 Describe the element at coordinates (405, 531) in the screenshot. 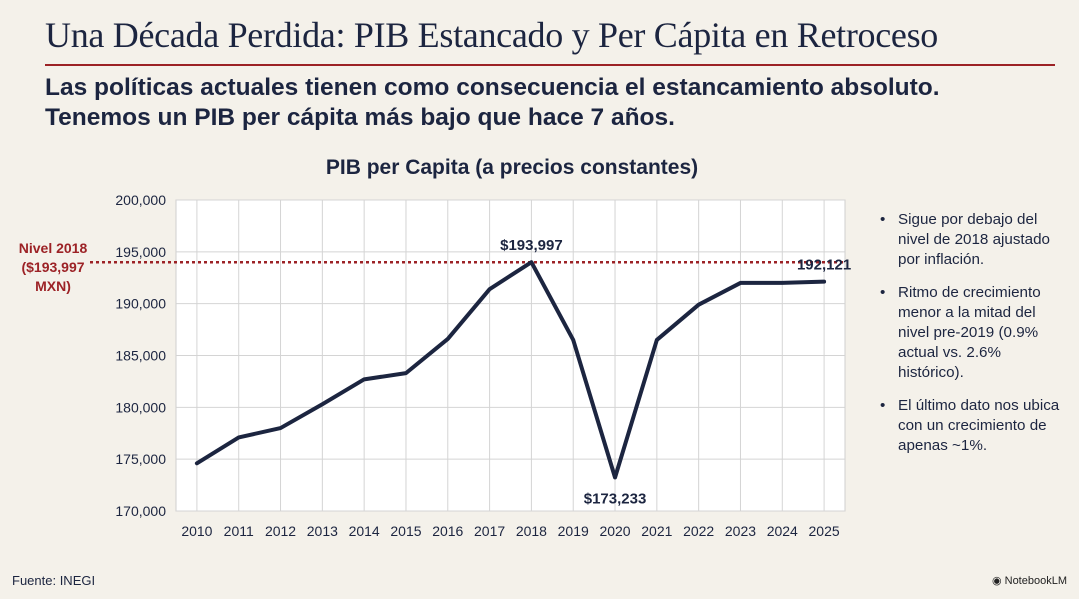

I see `x-tick-label: 2015` at that location.